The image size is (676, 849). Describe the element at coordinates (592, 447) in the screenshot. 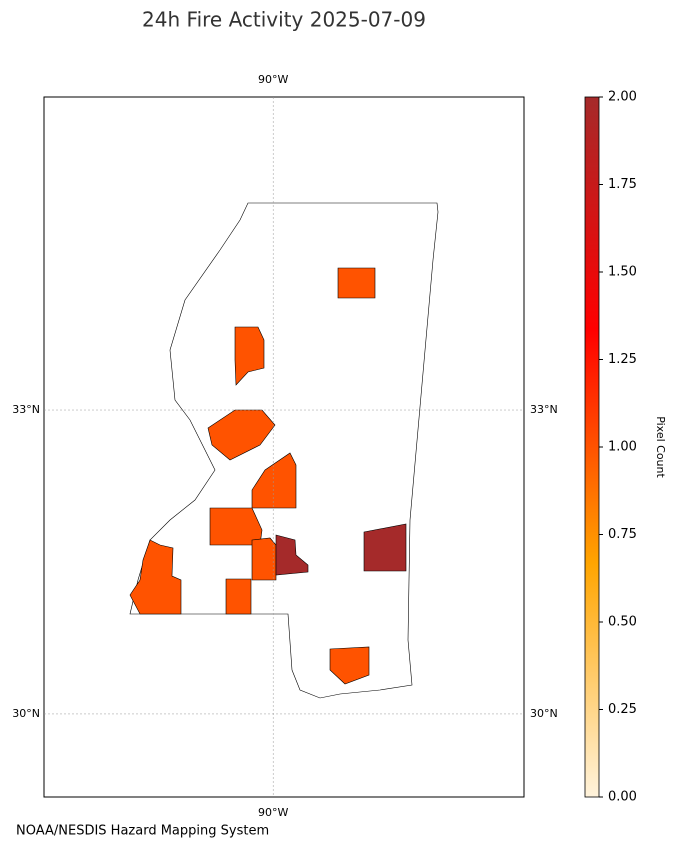

I see `colorbar` at that location.